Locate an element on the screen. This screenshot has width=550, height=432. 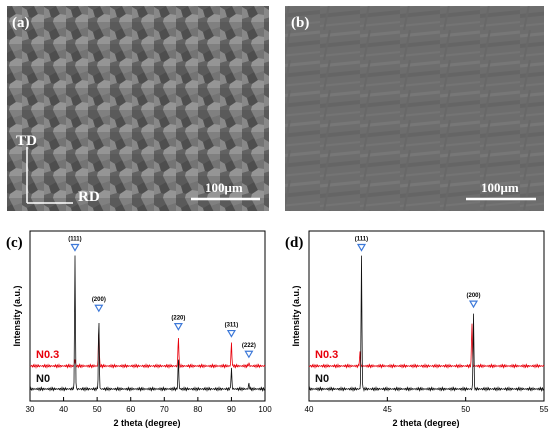
x-tick-label: 100 is located at coordinates (265, 409).